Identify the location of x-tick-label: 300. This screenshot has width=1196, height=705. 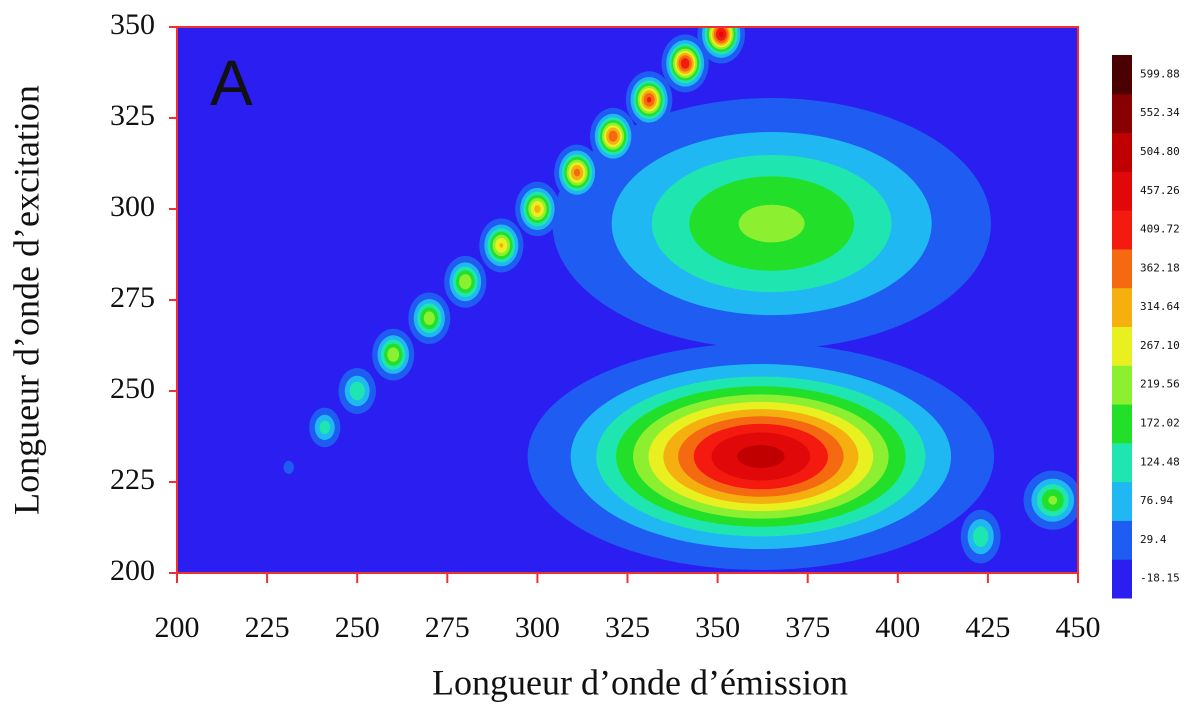
(537, 627).